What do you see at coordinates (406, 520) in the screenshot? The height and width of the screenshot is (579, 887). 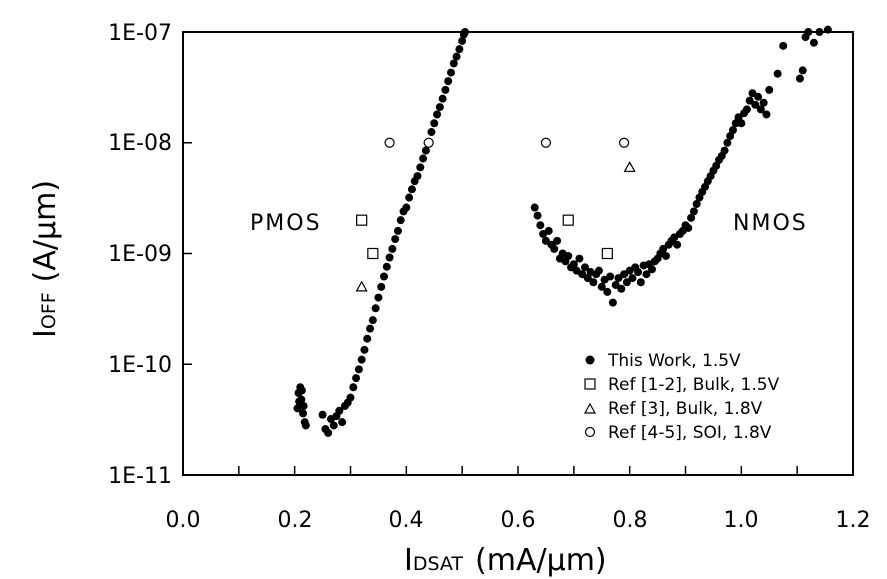 I see `x-tick-label: 0.4` at bounding box center [406, 520].